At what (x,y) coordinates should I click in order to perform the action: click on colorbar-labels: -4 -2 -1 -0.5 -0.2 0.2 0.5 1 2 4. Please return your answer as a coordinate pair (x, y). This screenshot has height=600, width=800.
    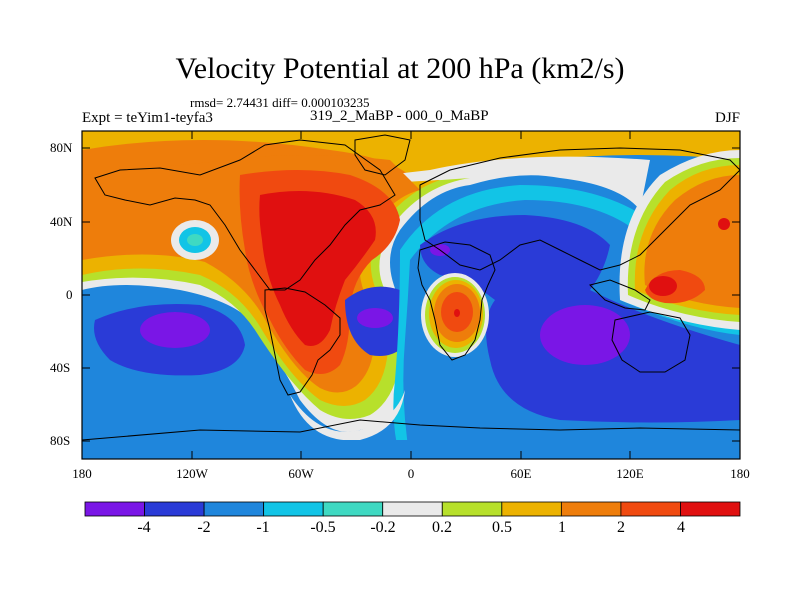
    Looking at the image, I should click on (411, 527).